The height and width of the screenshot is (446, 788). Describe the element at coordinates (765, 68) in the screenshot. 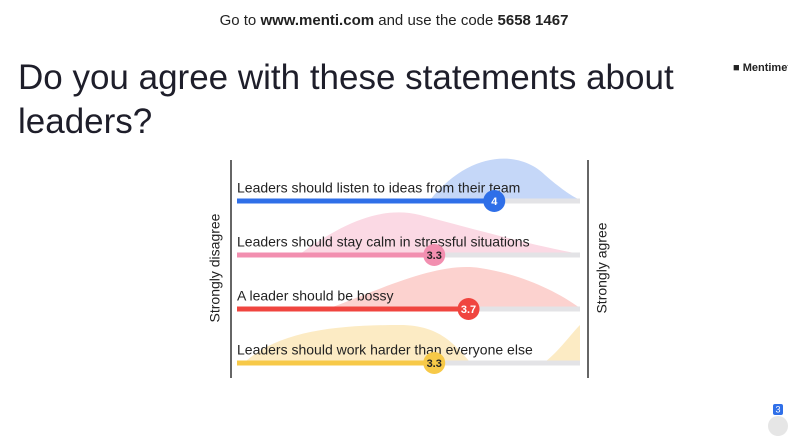

I see `brand-name: Mentimeter` at that location.